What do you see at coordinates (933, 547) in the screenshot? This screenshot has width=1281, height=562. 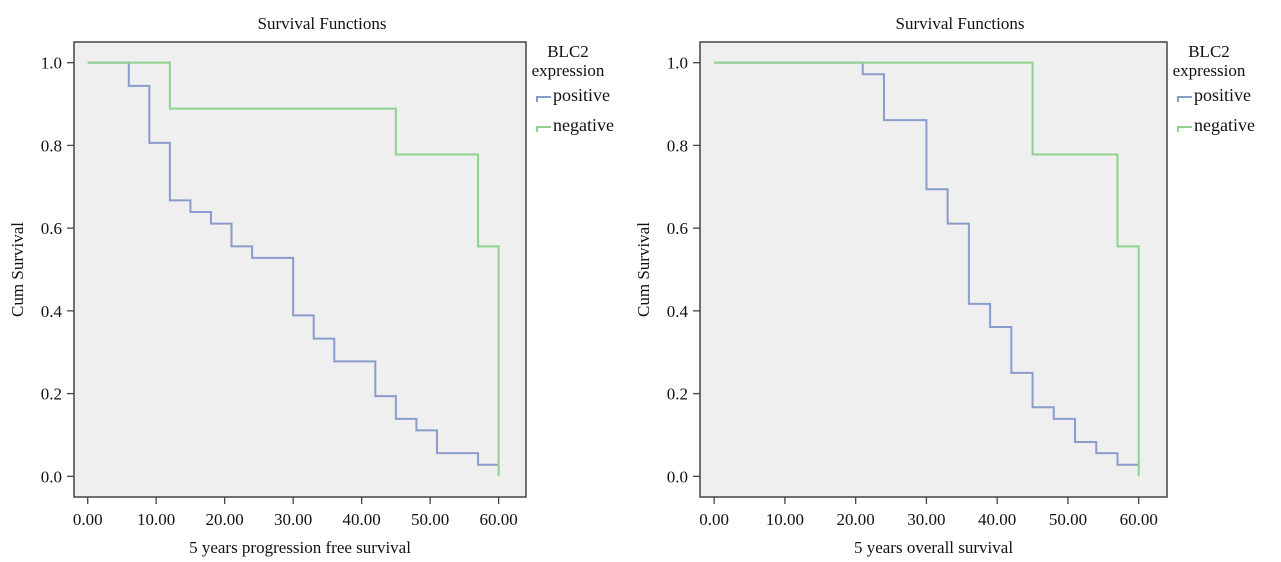 I see `x-axis-label: 5 years overall survival` at bounding box center [933, 547].